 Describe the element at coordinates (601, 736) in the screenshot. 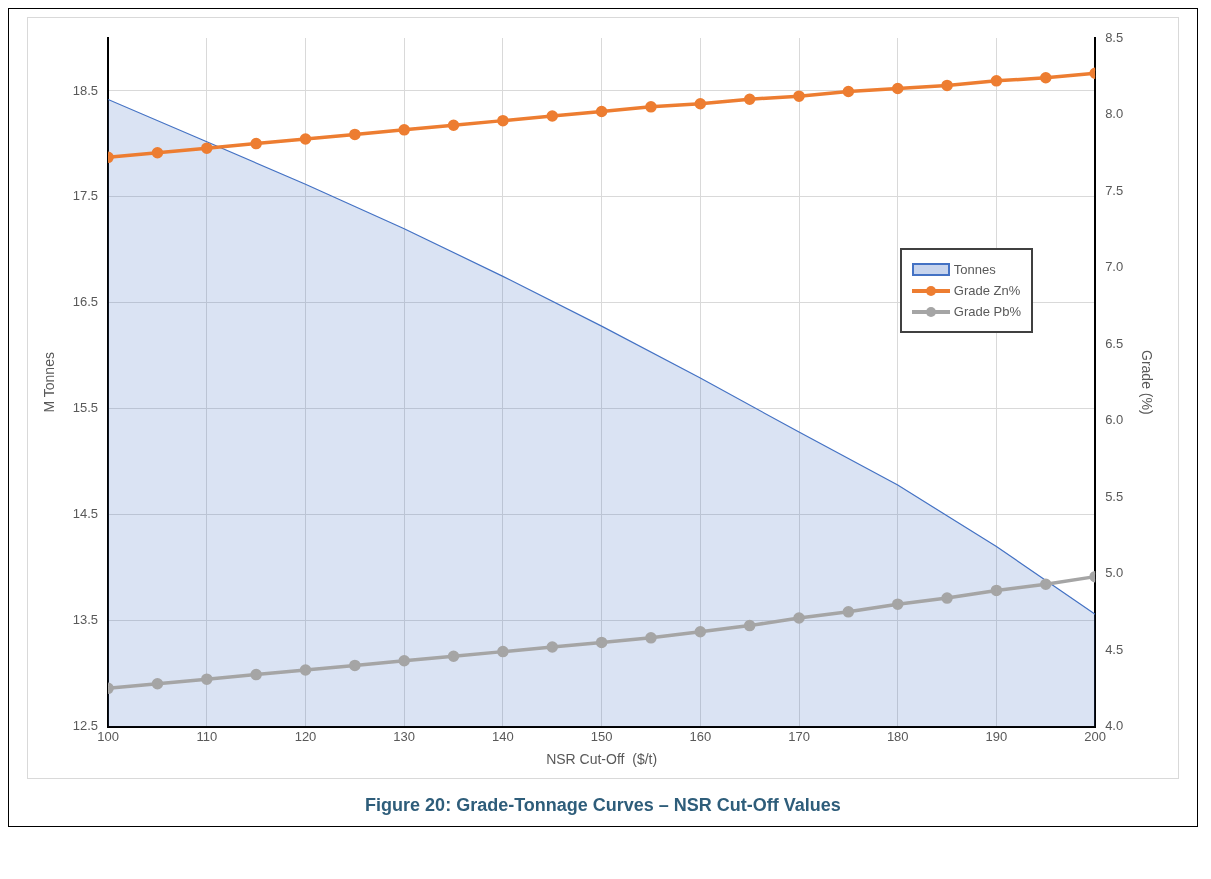

I see `x-tick-label: 150` at that location.